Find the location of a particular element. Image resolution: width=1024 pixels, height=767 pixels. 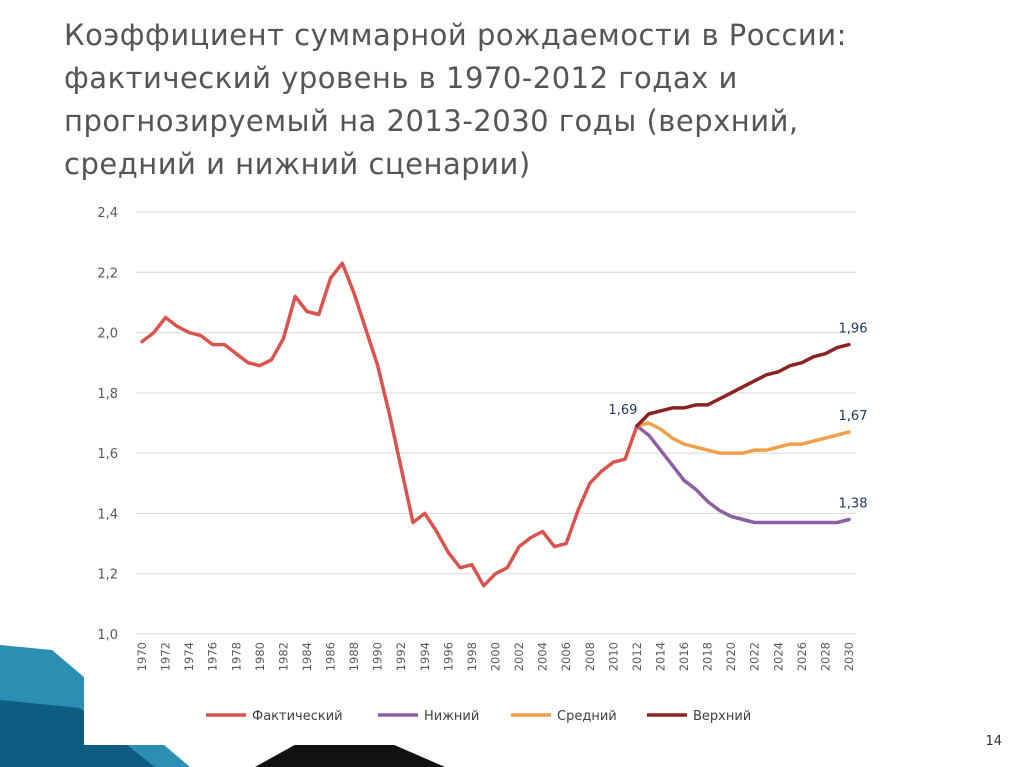

x-tick-label: 1972 is located at coordinates (166, 656).